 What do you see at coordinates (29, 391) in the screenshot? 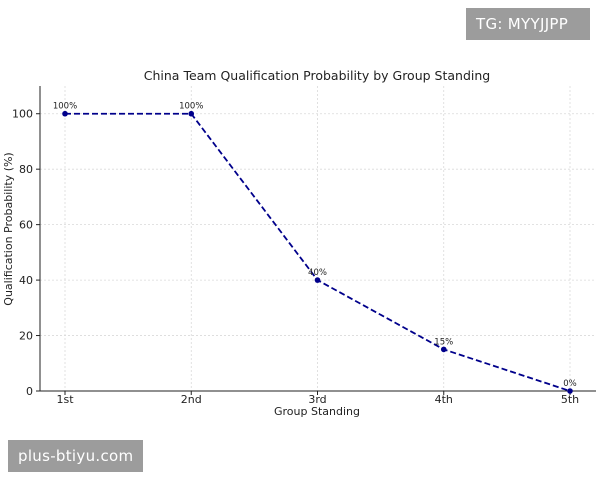
I see `y-tick-label: 0` at bounding box center [29, 391].